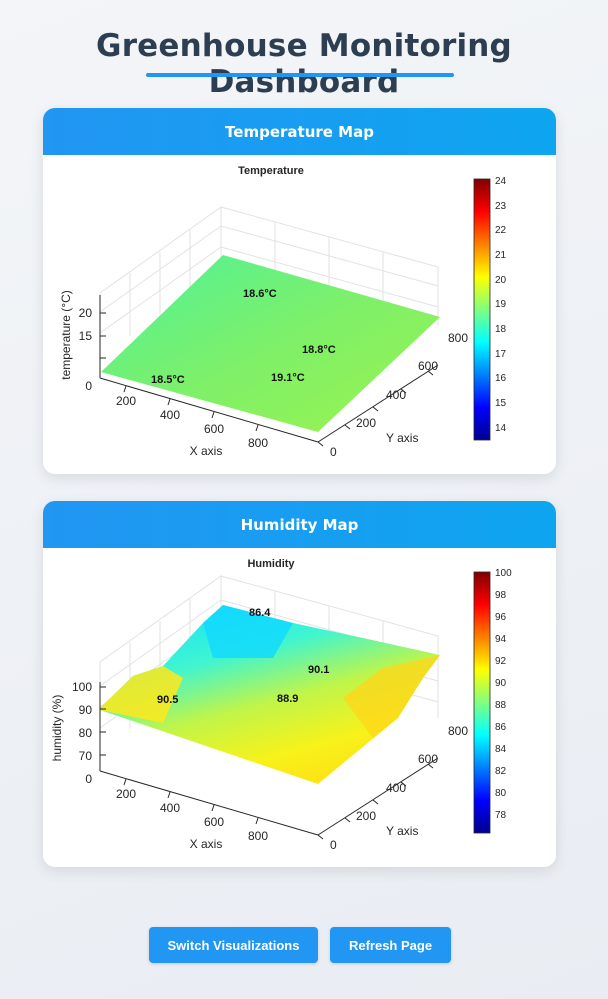 Image resolution: width=608 pixels, height=999 pixels. Describe the element at coordinates (287, 699) in the screenshot. I see `humidity-annotation: 88.9` at that location.